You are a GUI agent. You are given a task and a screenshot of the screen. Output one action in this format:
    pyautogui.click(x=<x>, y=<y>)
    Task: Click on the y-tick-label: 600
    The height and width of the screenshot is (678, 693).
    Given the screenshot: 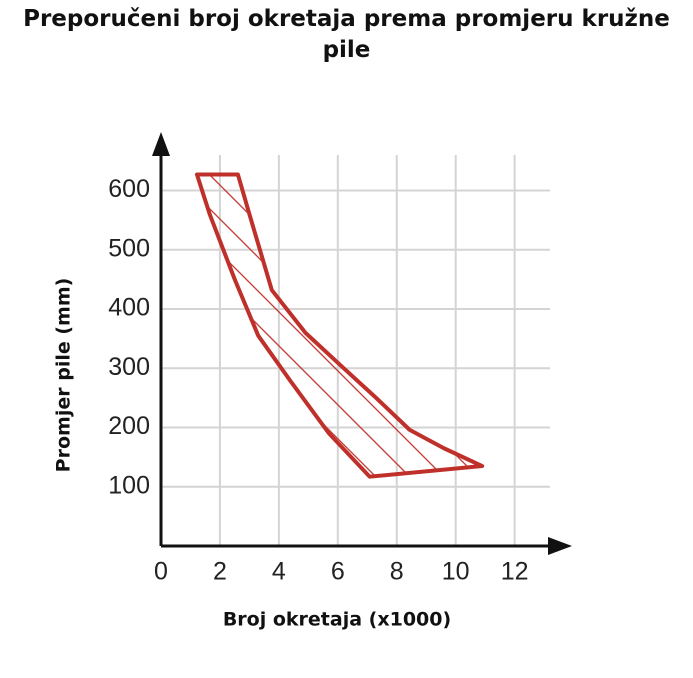 What is the action you would take?
    pyautogui.click(x=129, y=189)
    